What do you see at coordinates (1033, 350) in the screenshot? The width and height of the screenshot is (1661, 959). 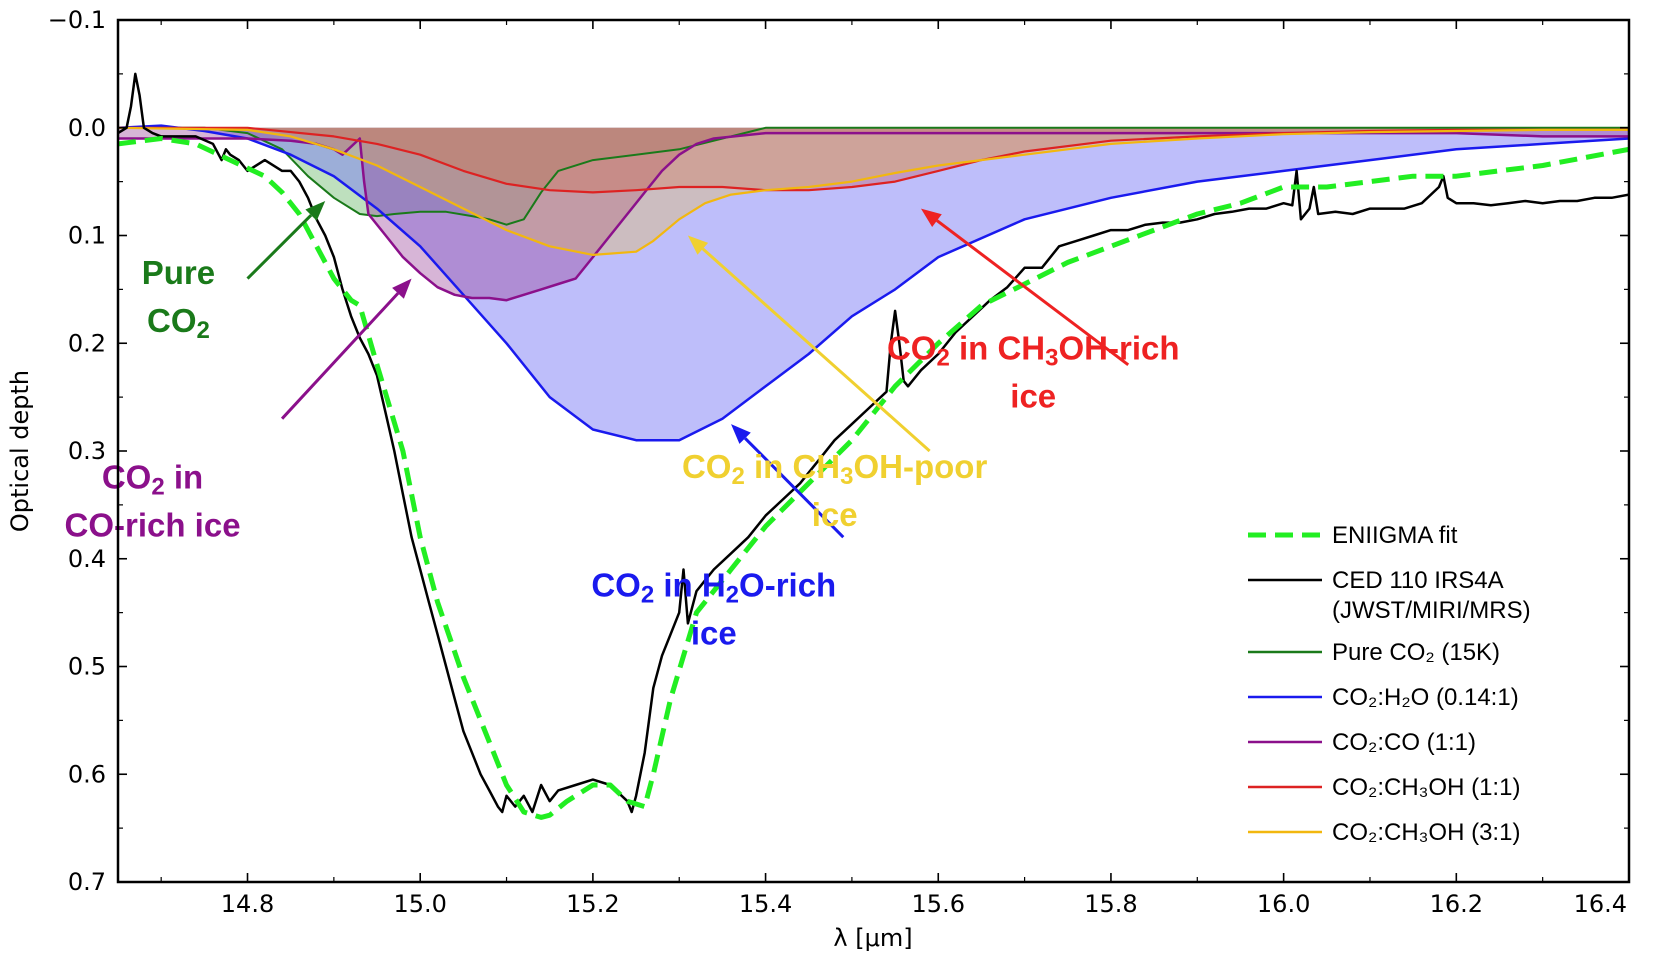 I see `annotation-label-ch3ohrich: CO2 in CH3OH-rich` at bounding box center [1033, 350].